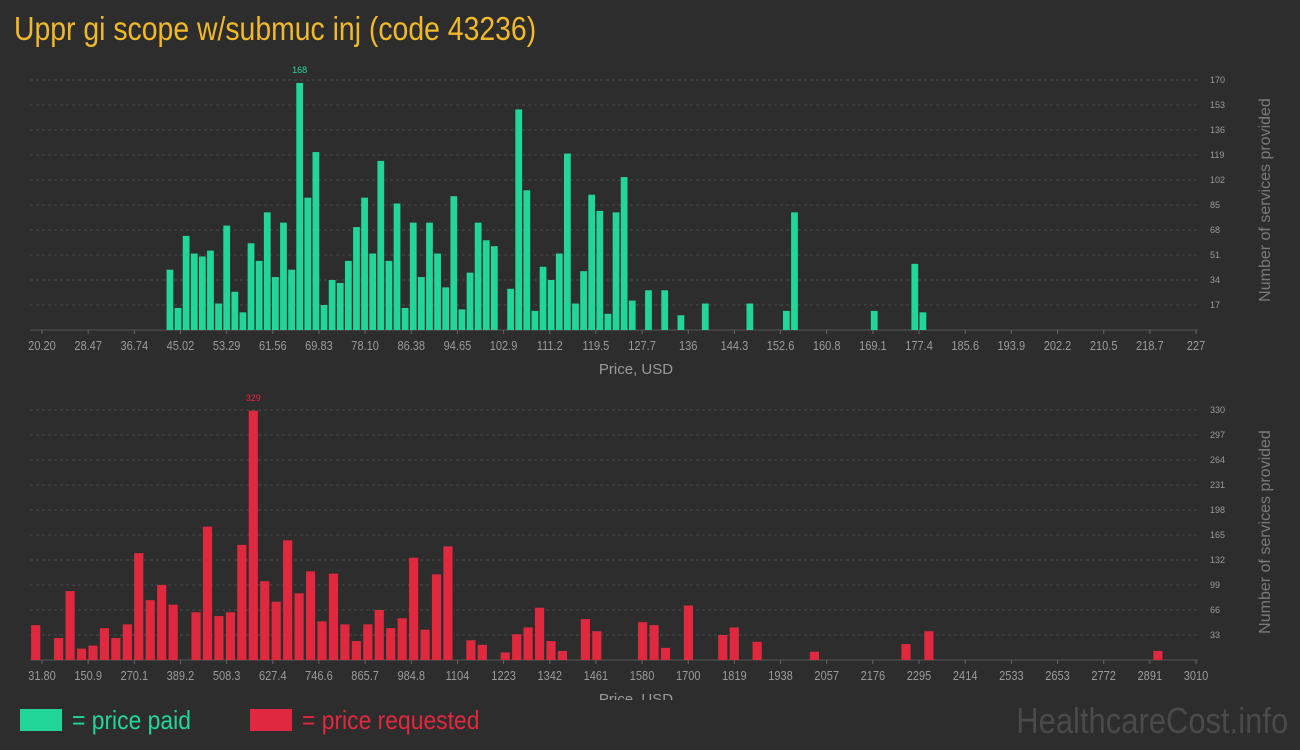 This screenshot has width=1300, height=750. Describe the element at coordinates (550, 345) in the screenshot. I see `x-tick-label-paid: 111.2` at that location.